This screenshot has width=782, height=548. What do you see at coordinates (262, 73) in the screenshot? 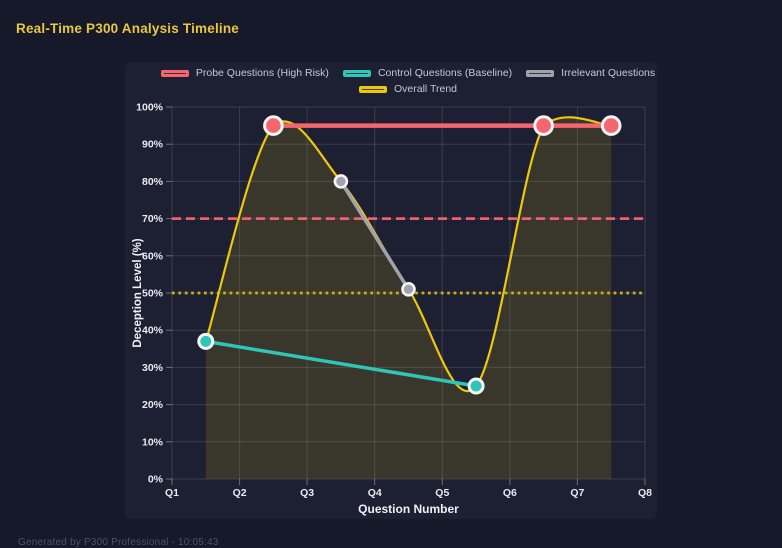
I see `legend-label: Probe Questions (High Risk)` at bounding box center [262, 73].